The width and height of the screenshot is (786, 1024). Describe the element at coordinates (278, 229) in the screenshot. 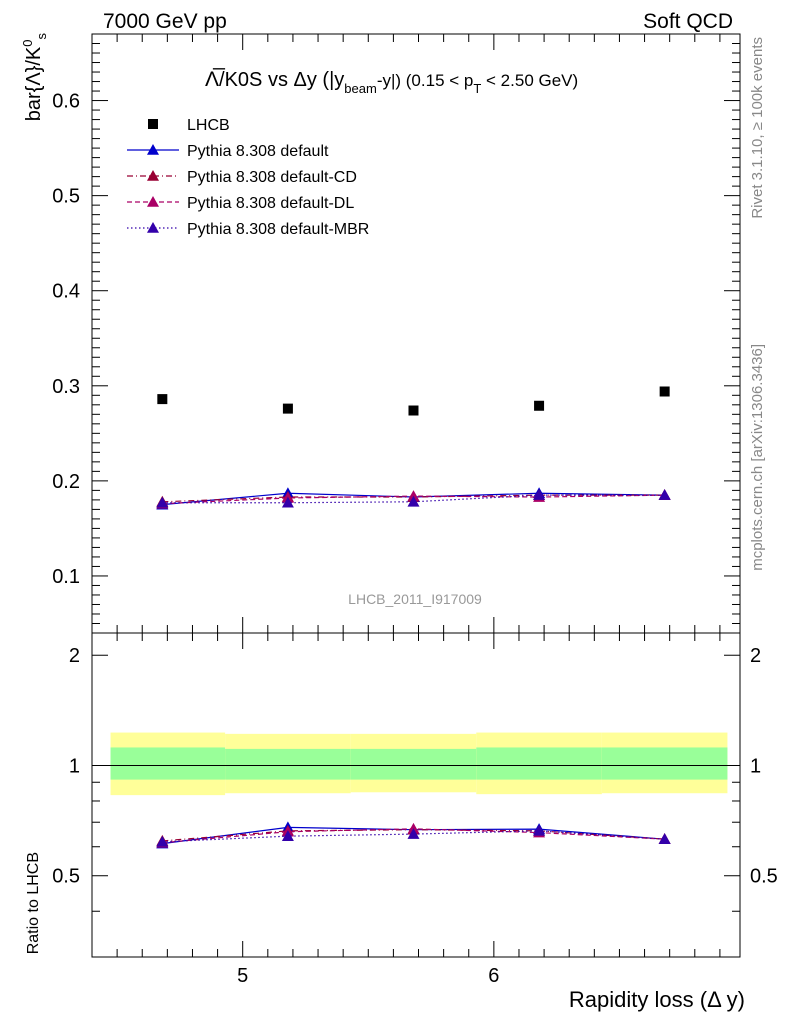

I see `legend-label: Pythia 8.308 default-MBR` at that location.